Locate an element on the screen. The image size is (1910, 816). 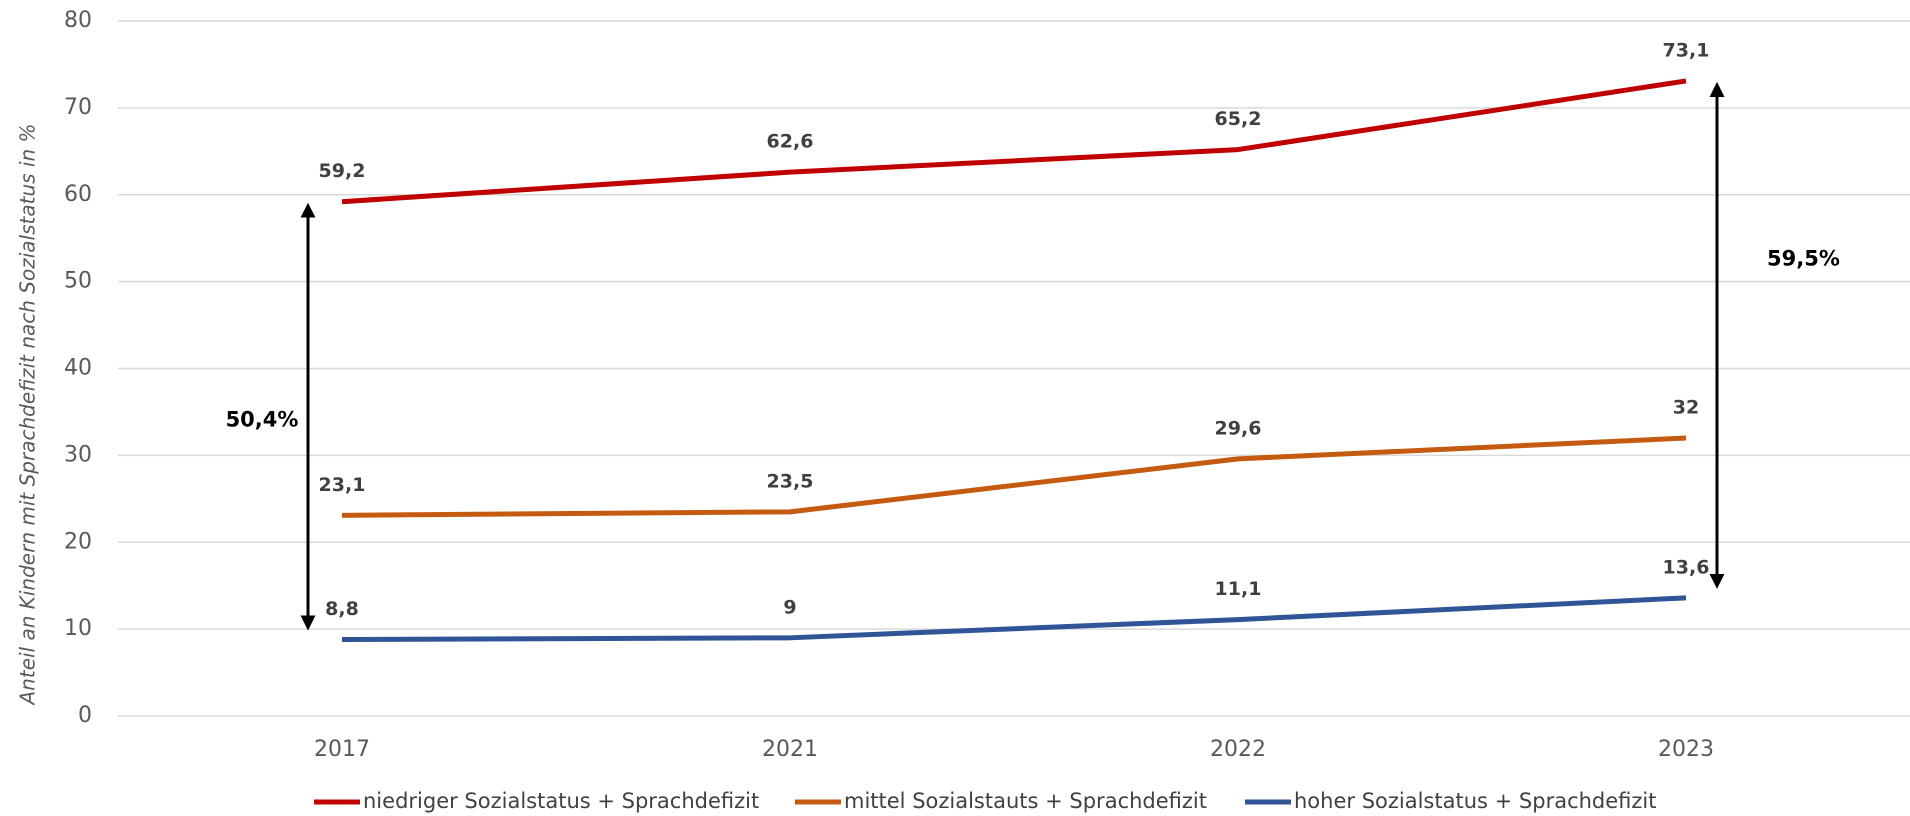
annotation: 50,4% is located at coordinates (262, 420).